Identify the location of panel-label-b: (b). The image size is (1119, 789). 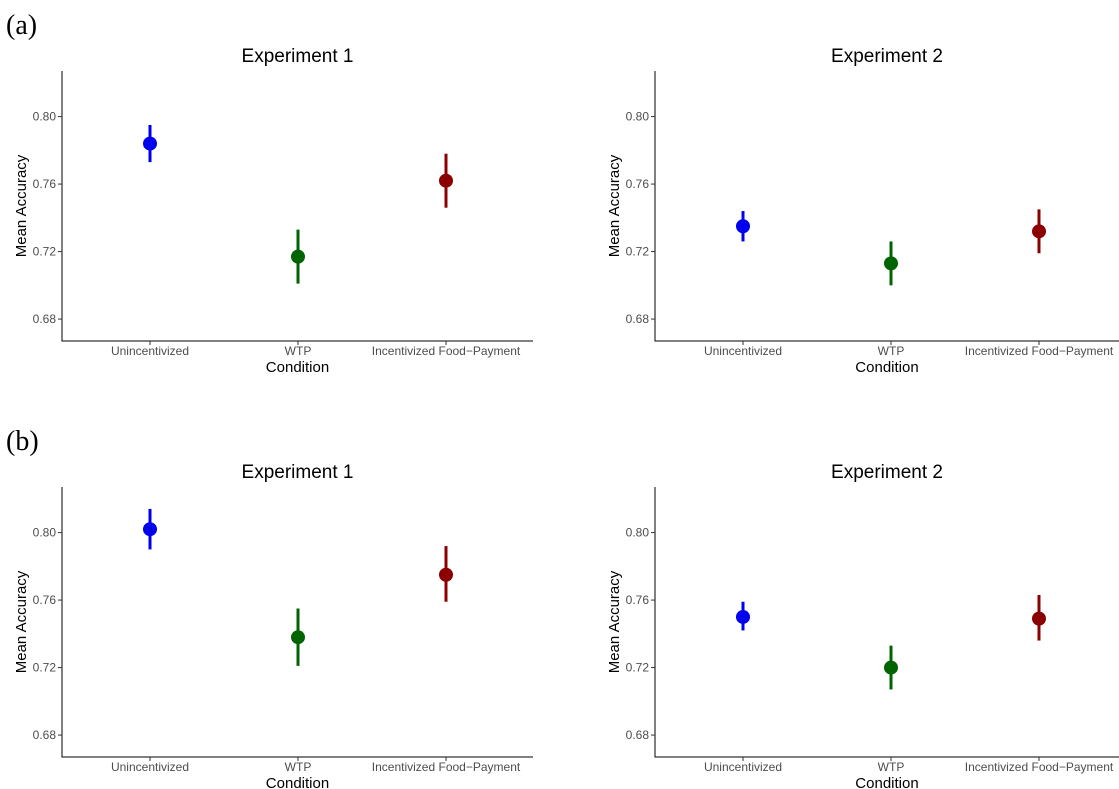
(22, 441).